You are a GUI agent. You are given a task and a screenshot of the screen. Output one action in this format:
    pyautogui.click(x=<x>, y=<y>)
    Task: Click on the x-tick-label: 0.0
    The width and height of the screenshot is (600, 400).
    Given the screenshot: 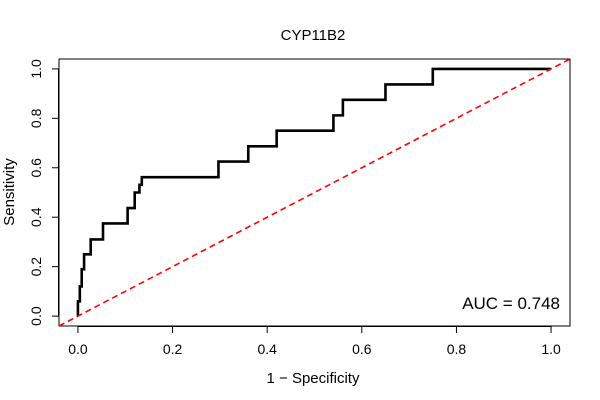 What is the action you would take?
    pyautogui.click(x=78, y=349)
    